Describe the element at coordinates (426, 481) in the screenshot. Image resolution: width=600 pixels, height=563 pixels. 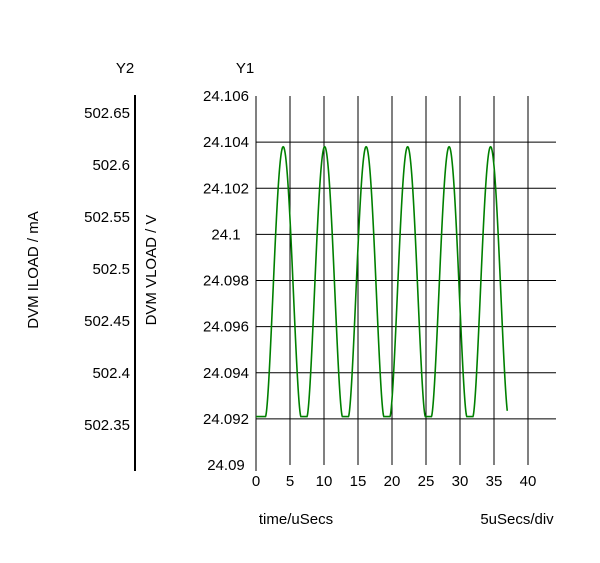
I see `x-tick-label: 25` at that location.